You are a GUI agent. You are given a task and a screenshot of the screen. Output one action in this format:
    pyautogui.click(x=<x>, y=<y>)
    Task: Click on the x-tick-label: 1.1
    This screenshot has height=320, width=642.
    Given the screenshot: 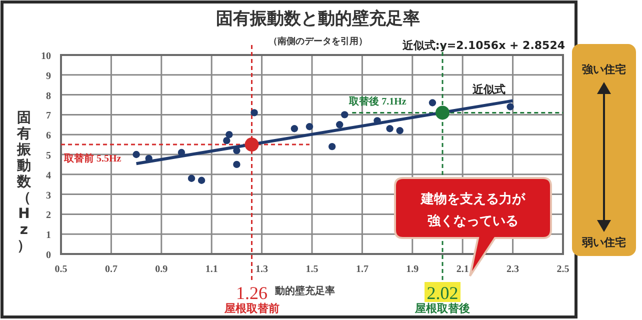 What is the action you would take?
    pyautogui.click(x=211, y=269)
    